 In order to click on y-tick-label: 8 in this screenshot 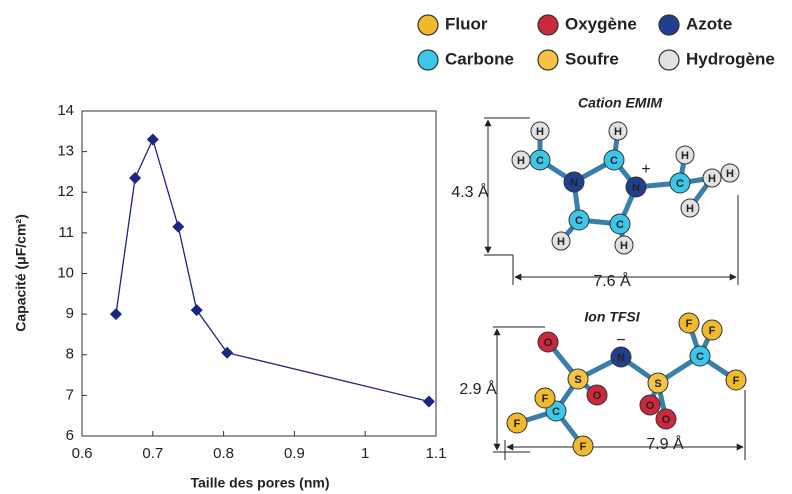, I will do `click(70, 354)`.